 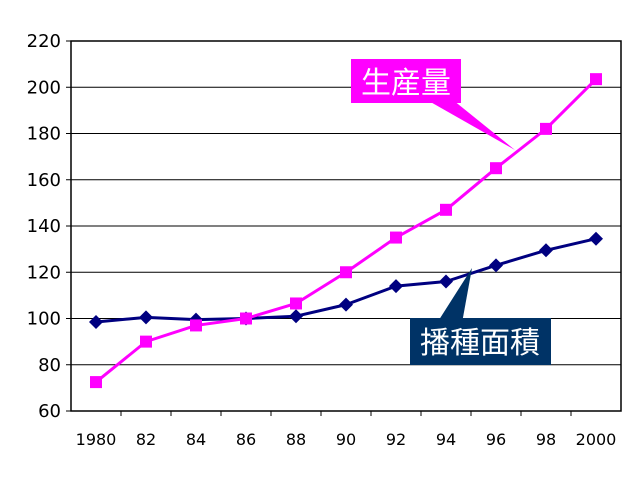 What do you see at coordinates (49, 365) in the screenshot?
I see `y-tick-label: 80` at bounding box center [49, 365].